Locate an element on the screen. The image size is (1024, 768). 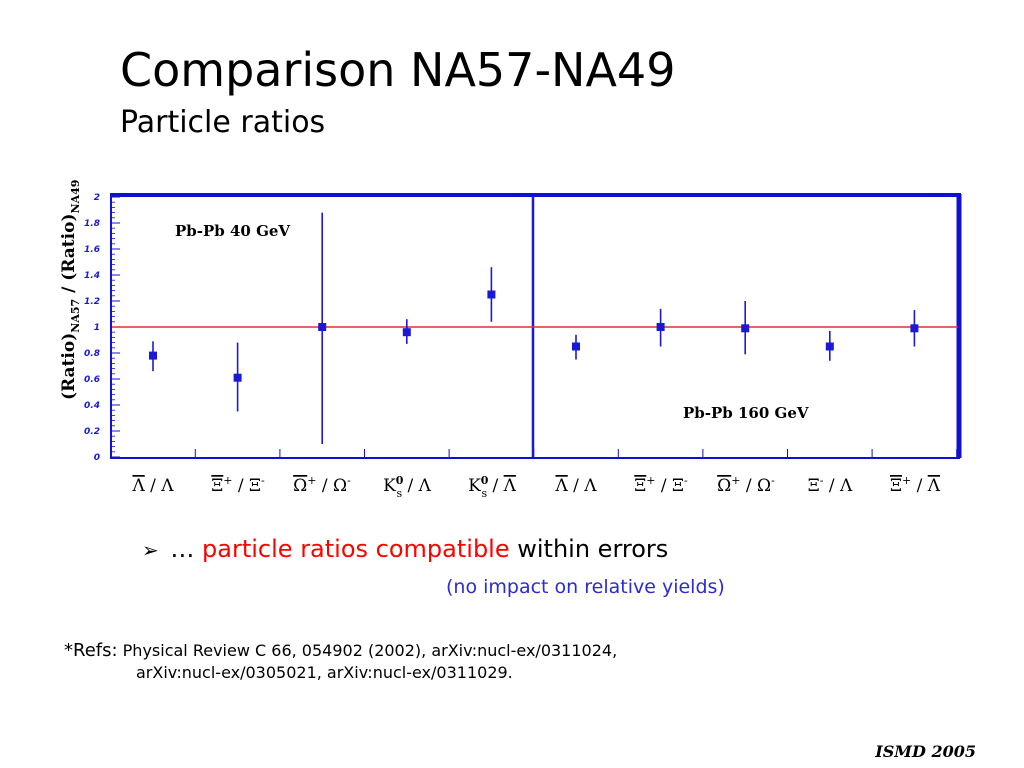
x-label-0: Λ / Λ is located at coordinates (152, 486).